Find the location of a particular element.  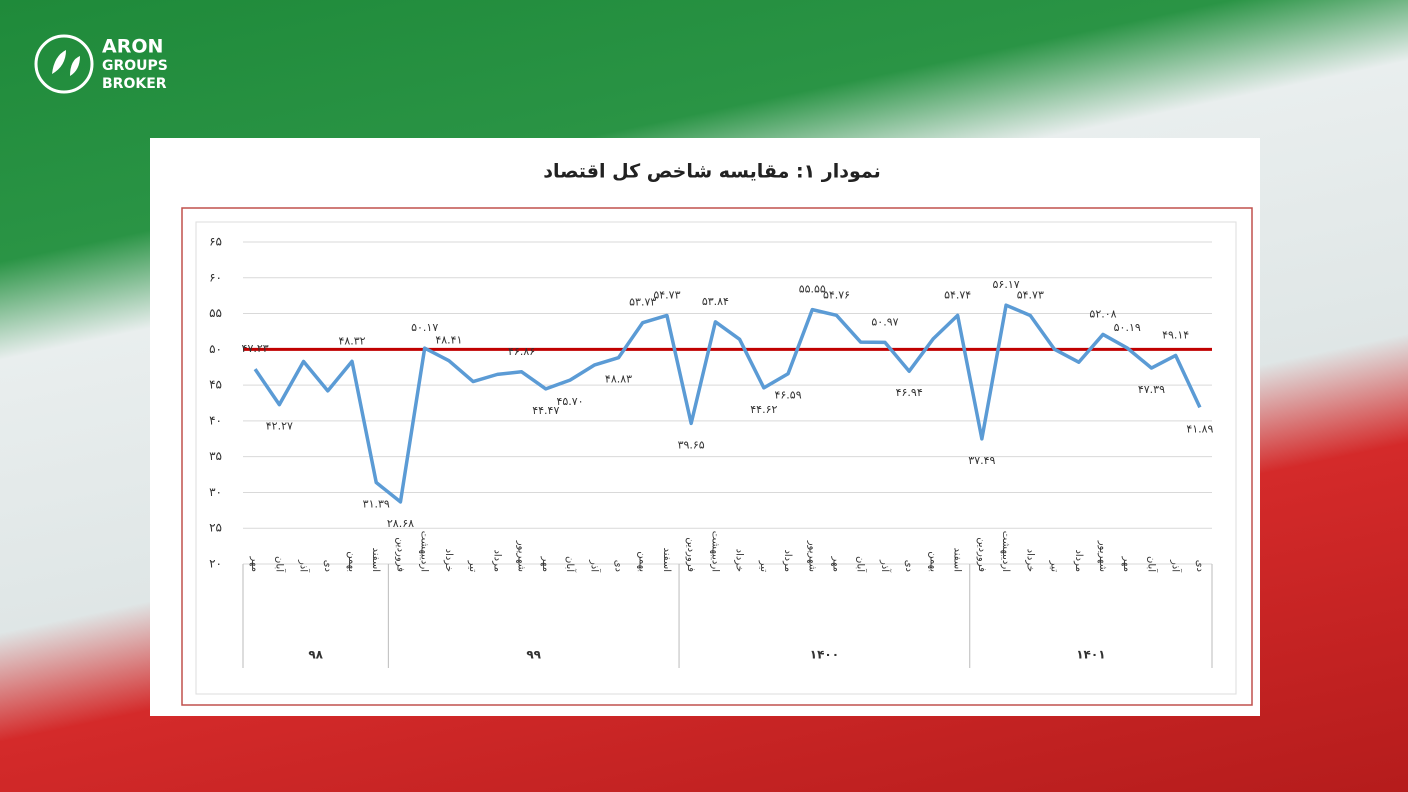

data-label: ۳۱.۳۹ is located at coordinates (376, 503).